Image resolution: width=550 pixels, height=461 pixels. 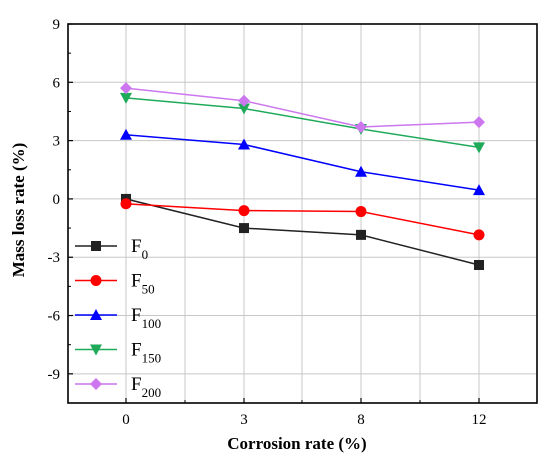 I want to click on legend-label-subscript: 100, so click(x=152, y=323).